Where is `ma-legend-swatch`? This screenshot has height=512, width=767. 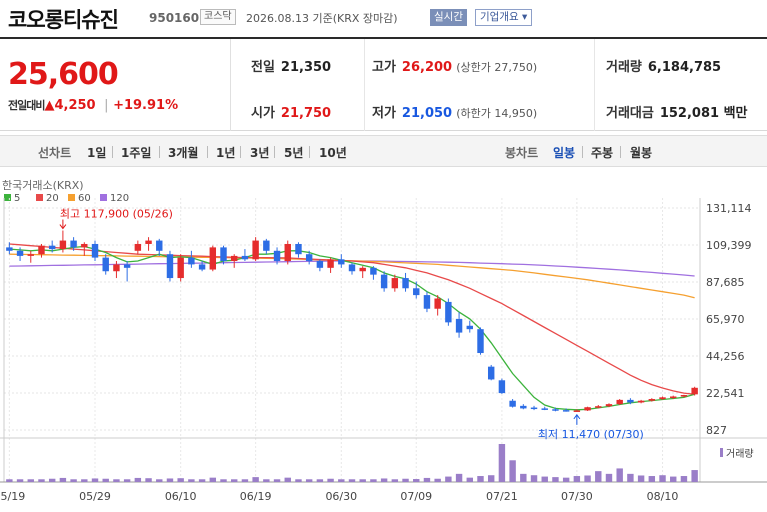 ma-legend-swatch is located at coordinates (39, 197).